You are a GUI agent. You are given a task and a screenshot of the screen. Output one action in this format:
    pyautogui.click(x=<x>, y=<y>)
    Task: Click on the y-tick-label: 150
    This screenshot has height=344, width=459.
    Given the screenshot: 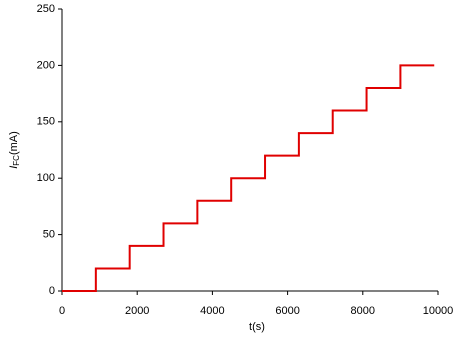 What is the action you would take?
    pyautogui.click(x=46, y=122)
    